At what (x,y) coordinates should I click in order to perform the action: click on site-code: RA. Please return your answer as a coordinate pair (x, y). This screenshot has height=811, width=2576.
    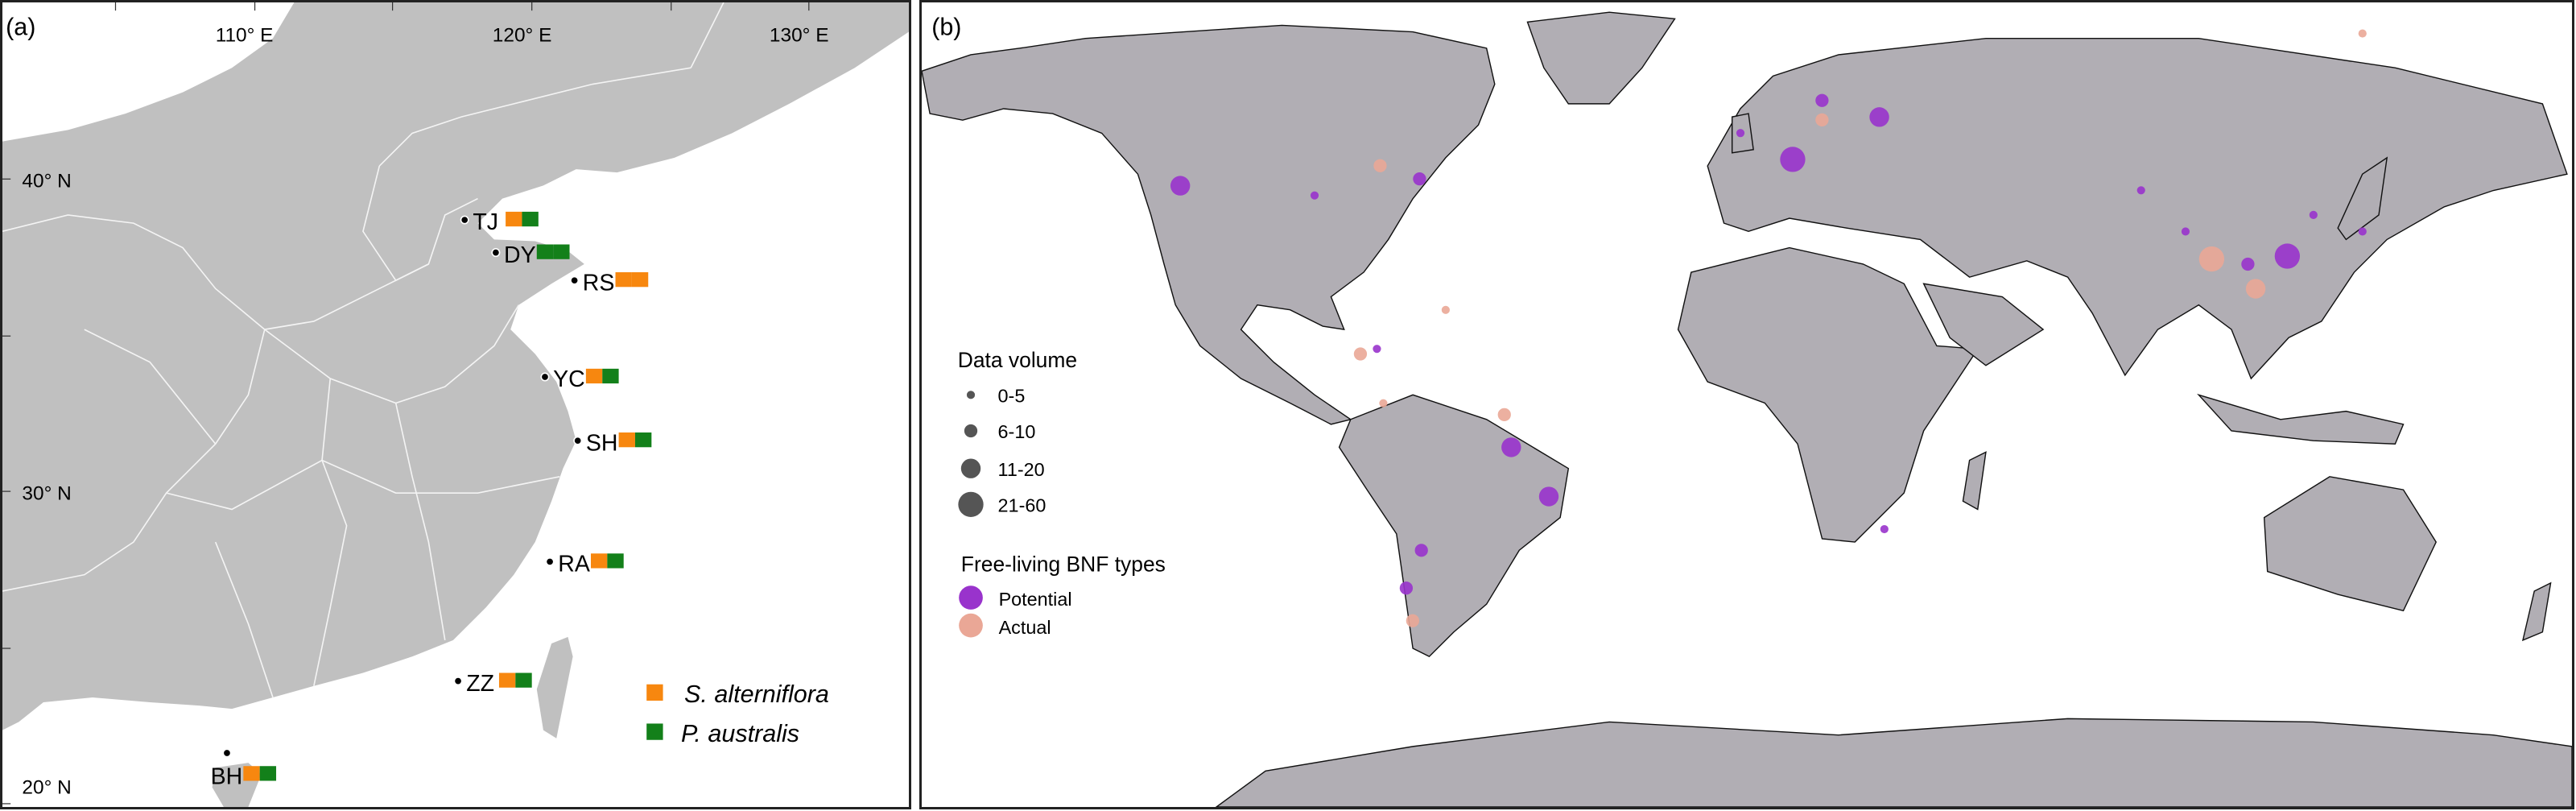
    Looking at the image, I should click on (574, 564).